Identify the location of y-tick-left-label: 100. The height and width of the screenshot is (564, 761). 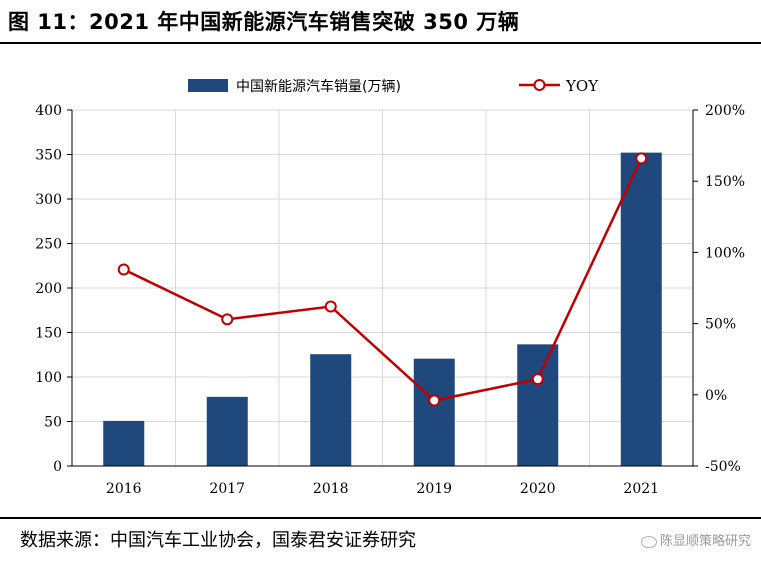
(48, 378).